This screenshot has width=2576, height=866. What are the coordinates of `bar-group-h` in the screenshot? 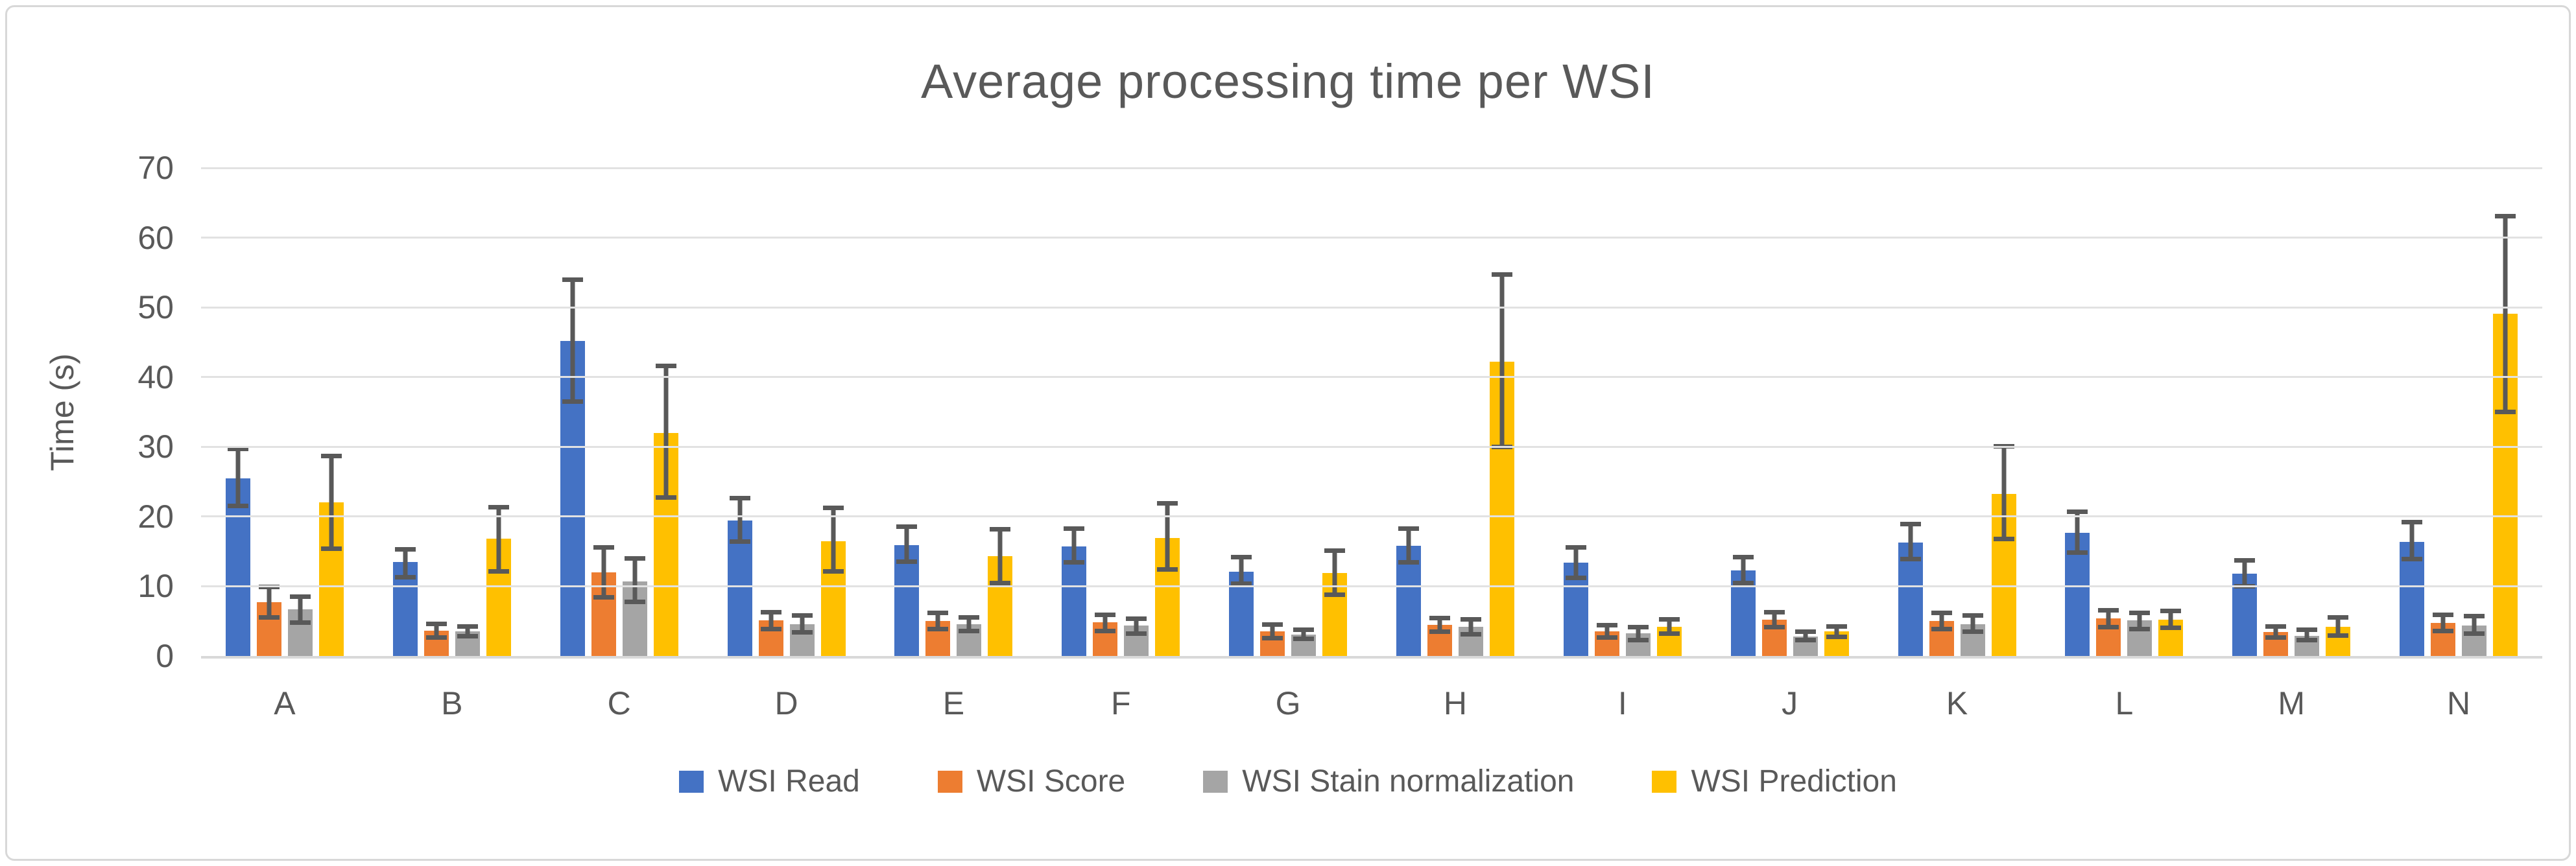 It's located at (1455, 412).